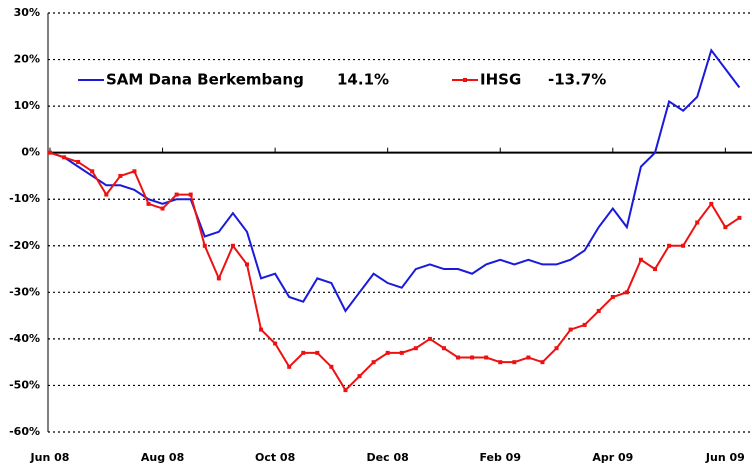 This screenshot has height=468, width=752. What do you see at coordinates (388, 457) in the screenshot?
I see `x-tick-label: Dec 08` at bounding box center [388, 457].